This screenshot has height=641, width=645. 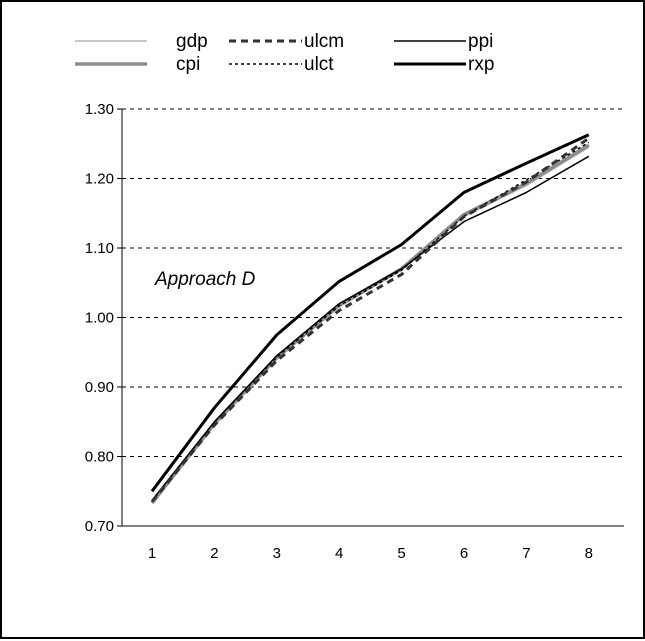 I want to click on y-tick-label: 1.00, so click(x=99, y=318).